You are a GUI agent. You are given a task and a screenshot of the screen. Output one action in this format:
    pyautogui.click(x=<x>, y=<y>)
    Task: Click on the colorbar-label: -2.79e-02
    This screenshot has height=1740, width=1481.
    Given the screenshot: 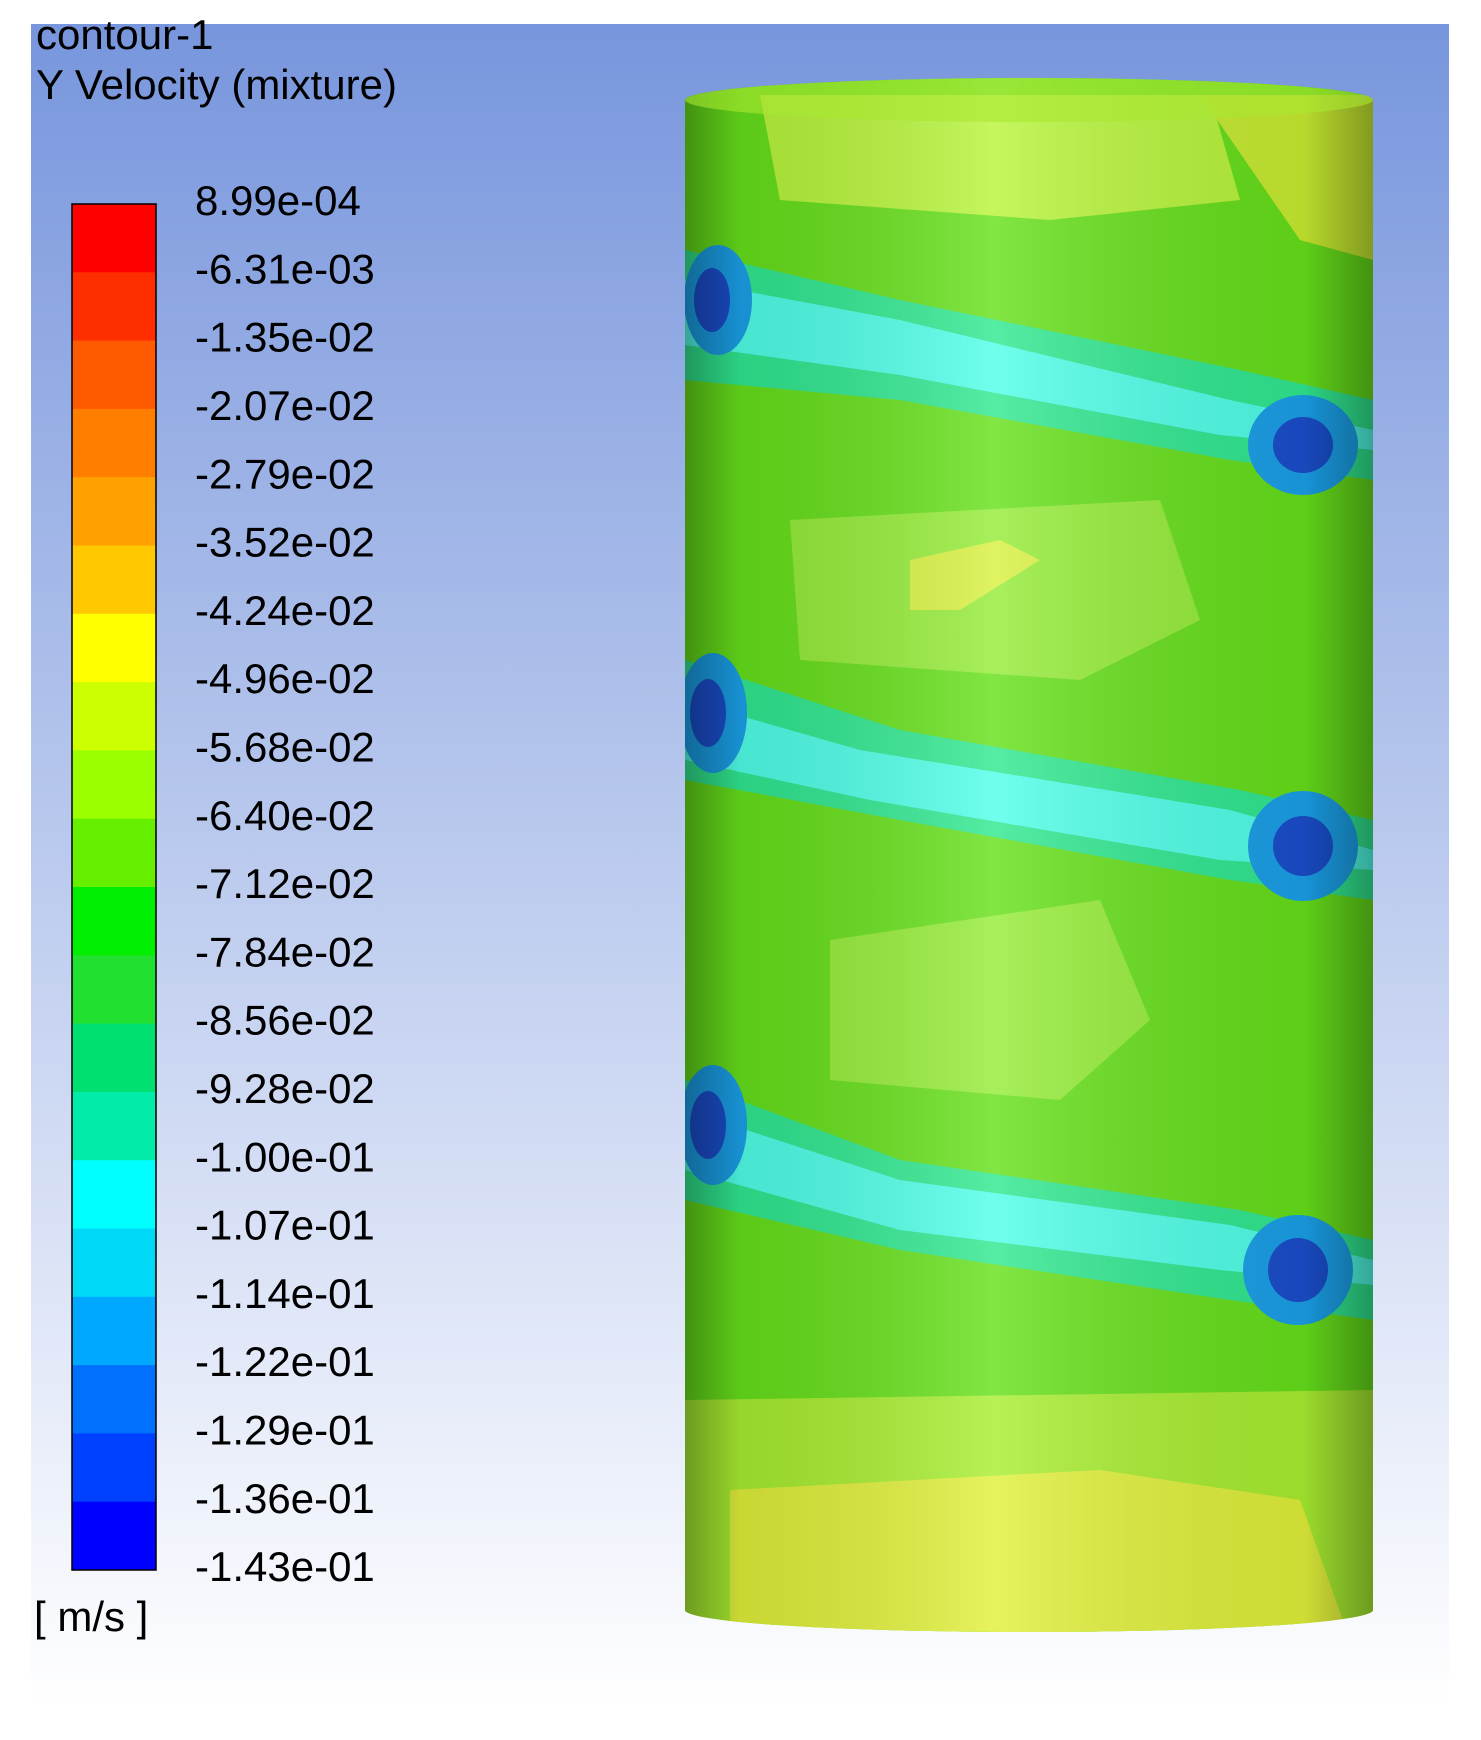 What is the action you would take?
    pyautogui.click(x=285, y=473)
    